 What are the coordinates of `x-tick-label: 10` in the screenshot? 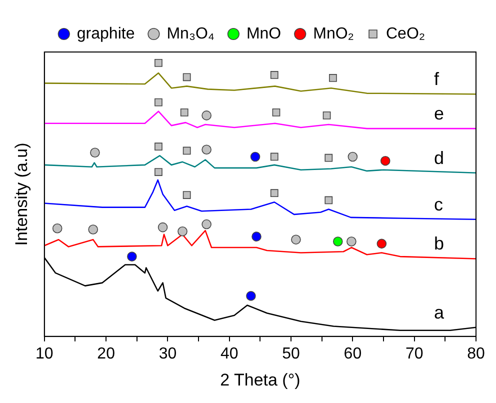 It's located at (45, 353).